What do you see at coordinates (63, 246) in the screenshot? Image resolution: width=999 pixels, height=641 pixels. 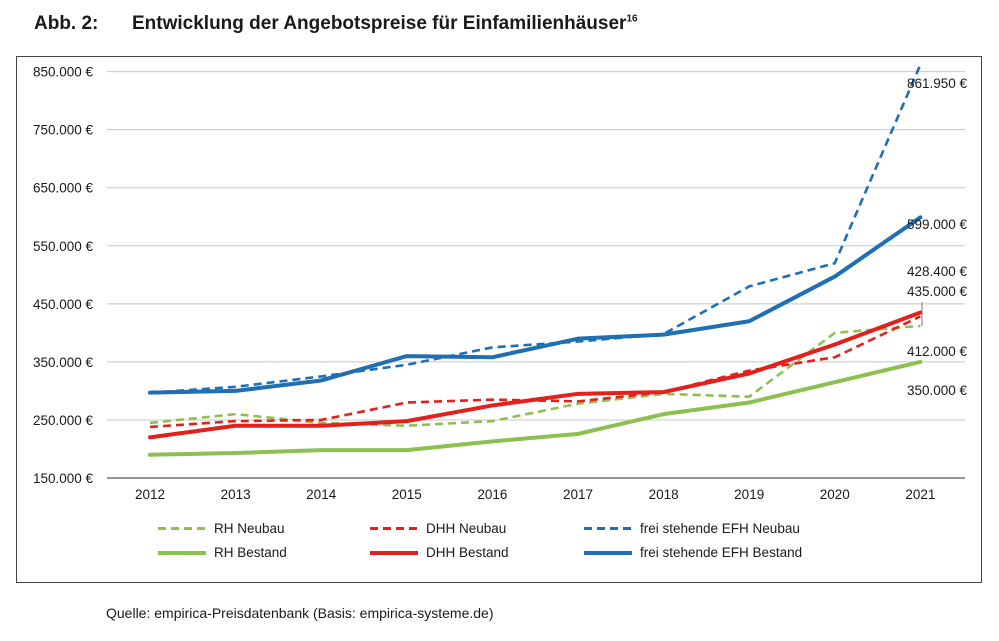 I see `y-tick-label: 550.000 €` at bounding box center [63, 246].